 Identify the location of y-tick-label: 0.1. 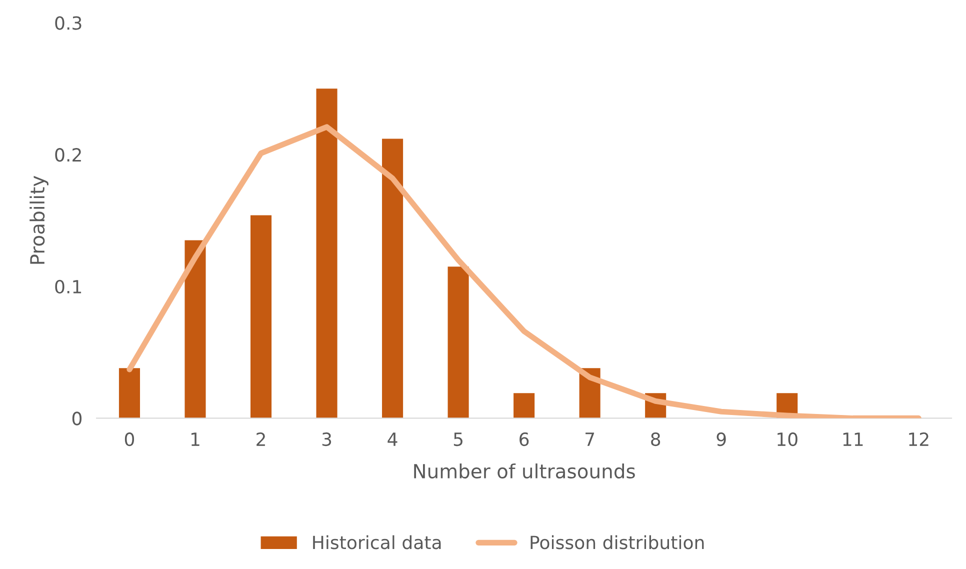
(68, 287).